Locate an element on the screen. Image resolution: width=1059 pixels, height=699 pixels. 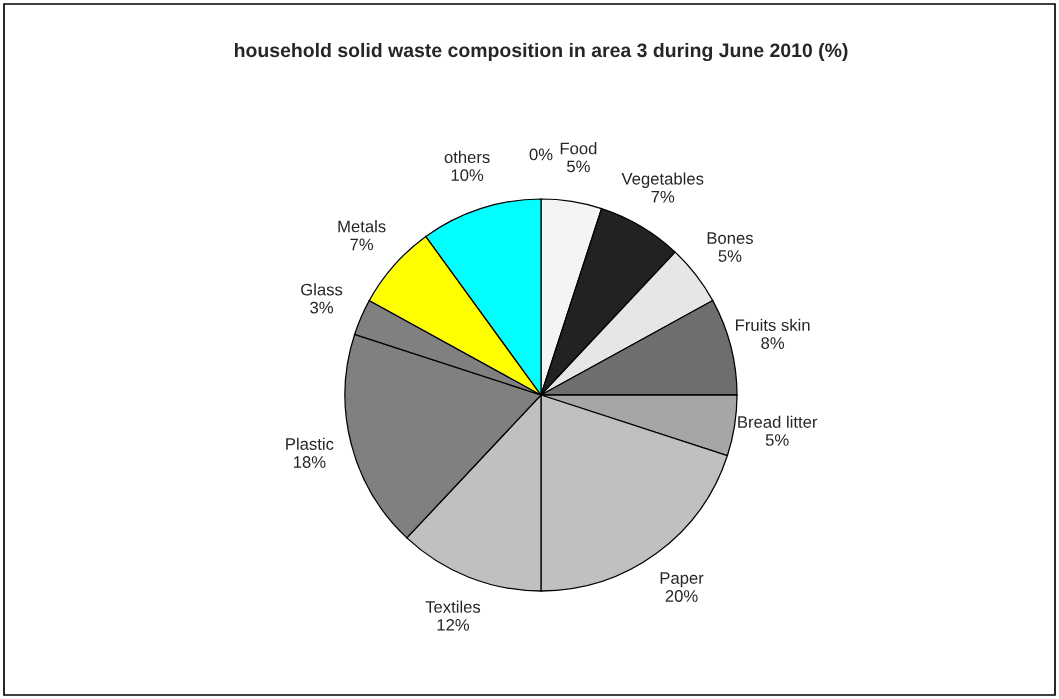
data-label: 3% is located at coordinates (321, 307).